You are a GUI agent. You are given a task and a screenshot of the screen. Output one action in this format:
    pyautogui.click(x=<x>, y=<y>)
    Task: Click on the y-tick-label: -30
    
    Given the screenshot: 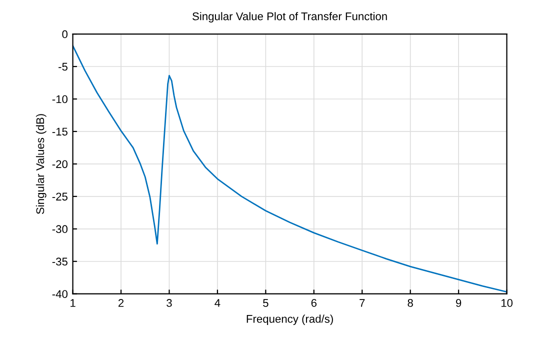 What is the action you would take?
    pyautogui.click(x=60, y=229)
    